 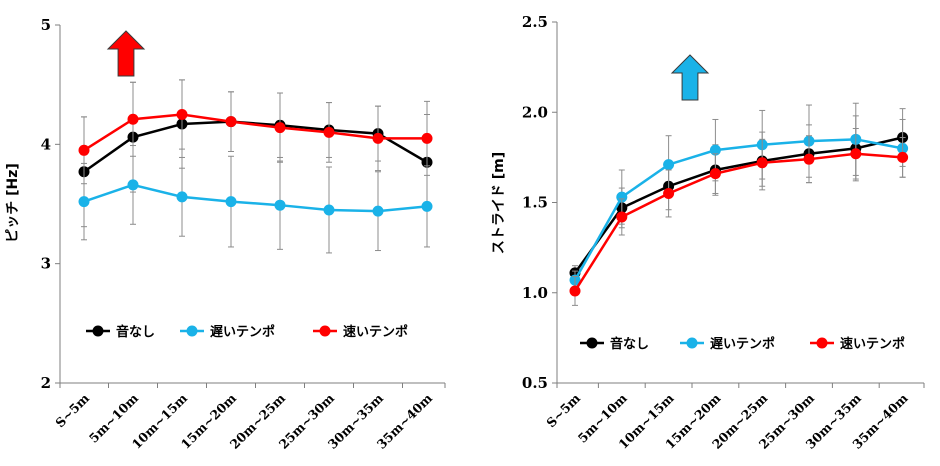 I want to click on y-tick-label: 5, so click(x=46, y=25).